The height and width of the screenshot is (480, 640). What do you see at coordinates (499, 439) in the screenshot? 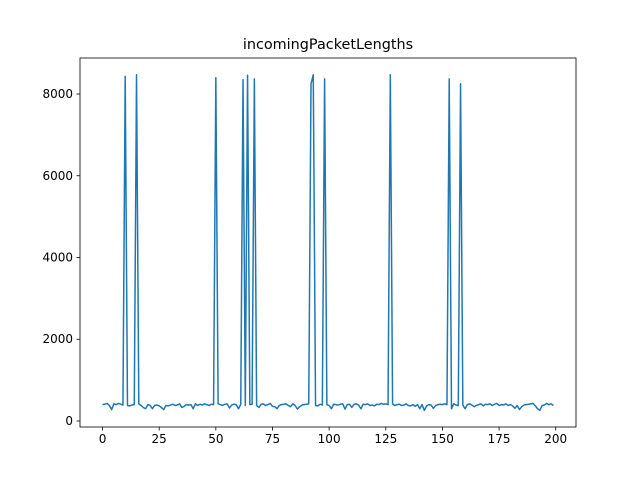
I see `x-tick-label: 175` at bounding box center [499, 439].